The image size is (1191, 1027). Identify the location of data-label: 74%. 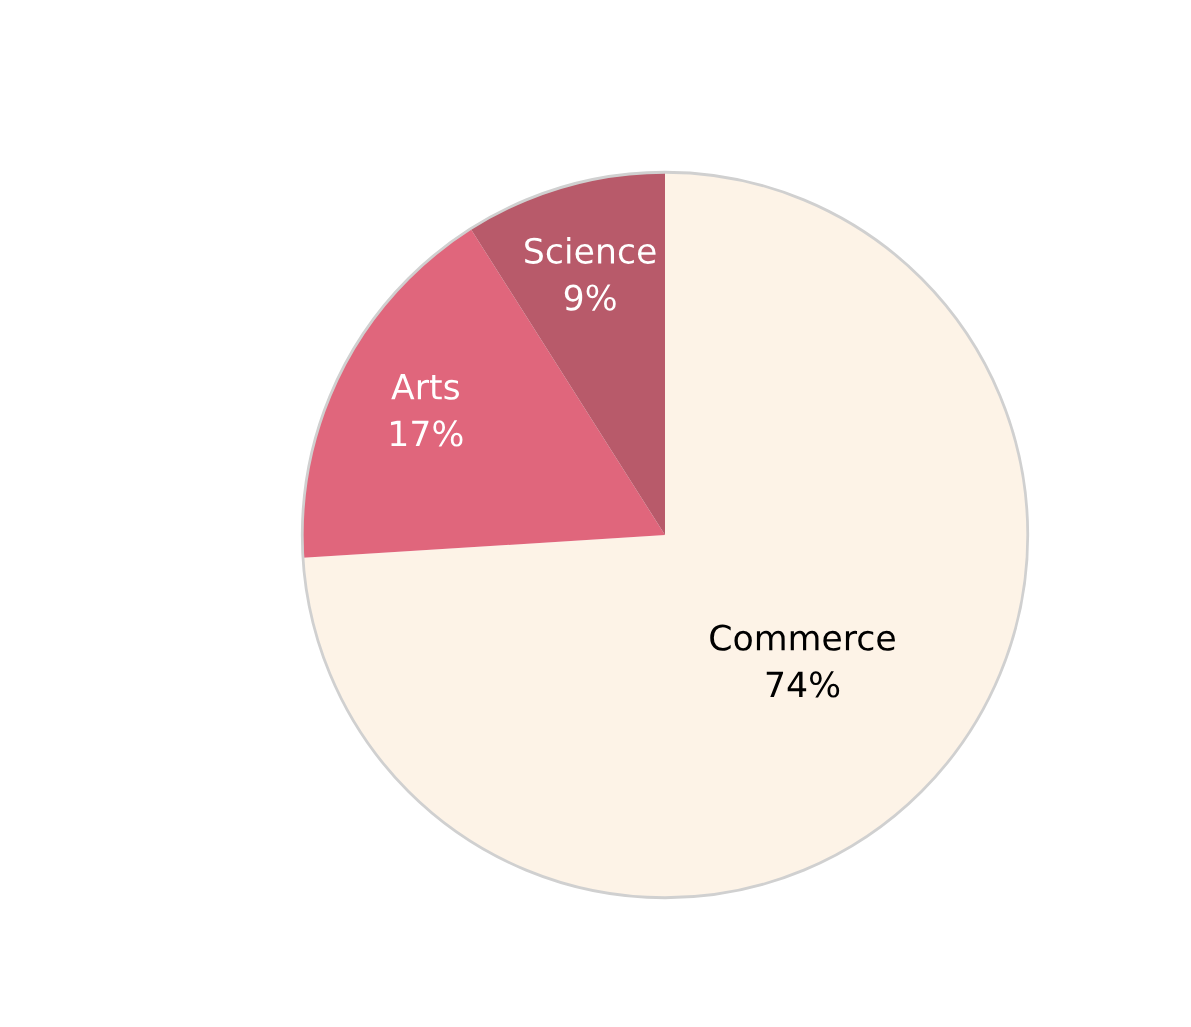
(803, 684).